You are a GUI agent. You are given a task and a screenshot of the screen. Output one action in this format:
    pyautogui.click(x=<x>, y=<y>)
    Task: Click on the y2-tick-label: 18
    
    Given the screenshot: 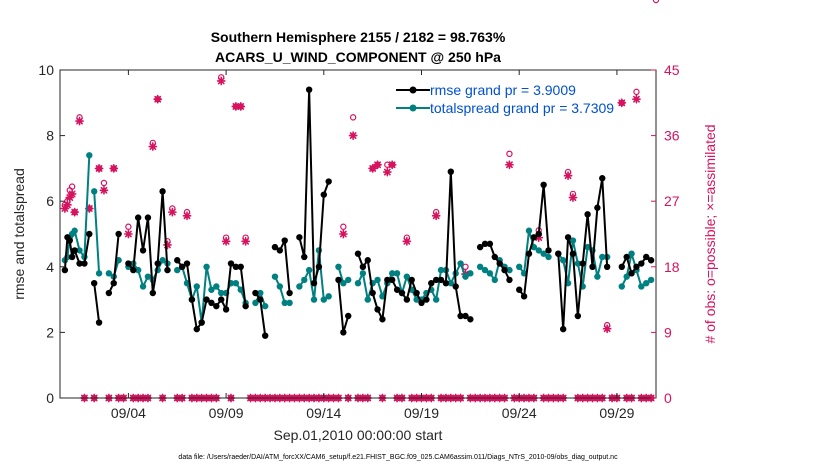 What is the action you would take?
    pyautogui.click(x=672, y=267)
    